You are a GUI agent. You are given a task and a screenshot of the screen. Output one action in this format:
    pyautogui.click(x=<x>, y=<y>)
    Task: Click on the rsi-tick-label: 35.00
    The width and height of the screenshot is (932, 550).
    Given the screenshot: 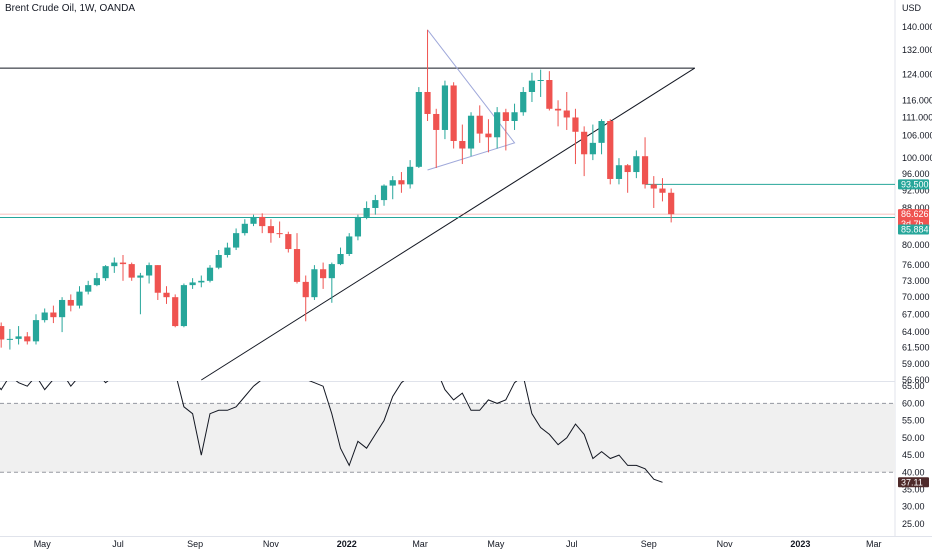 What is the action you would take?
    pyautogui.click(x=913, y=490)
    